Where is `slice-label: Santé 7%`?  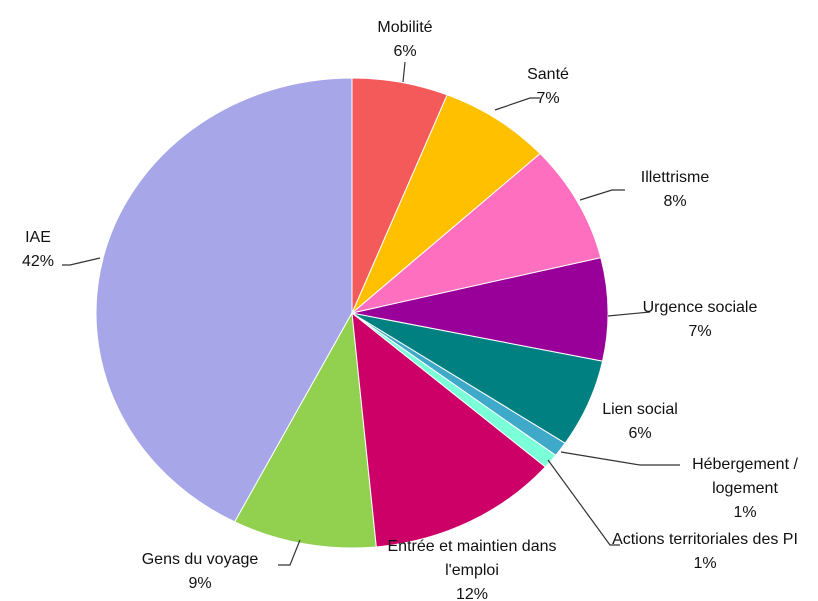
slice-label: Santé 7% is located at coordinates (548, 87).